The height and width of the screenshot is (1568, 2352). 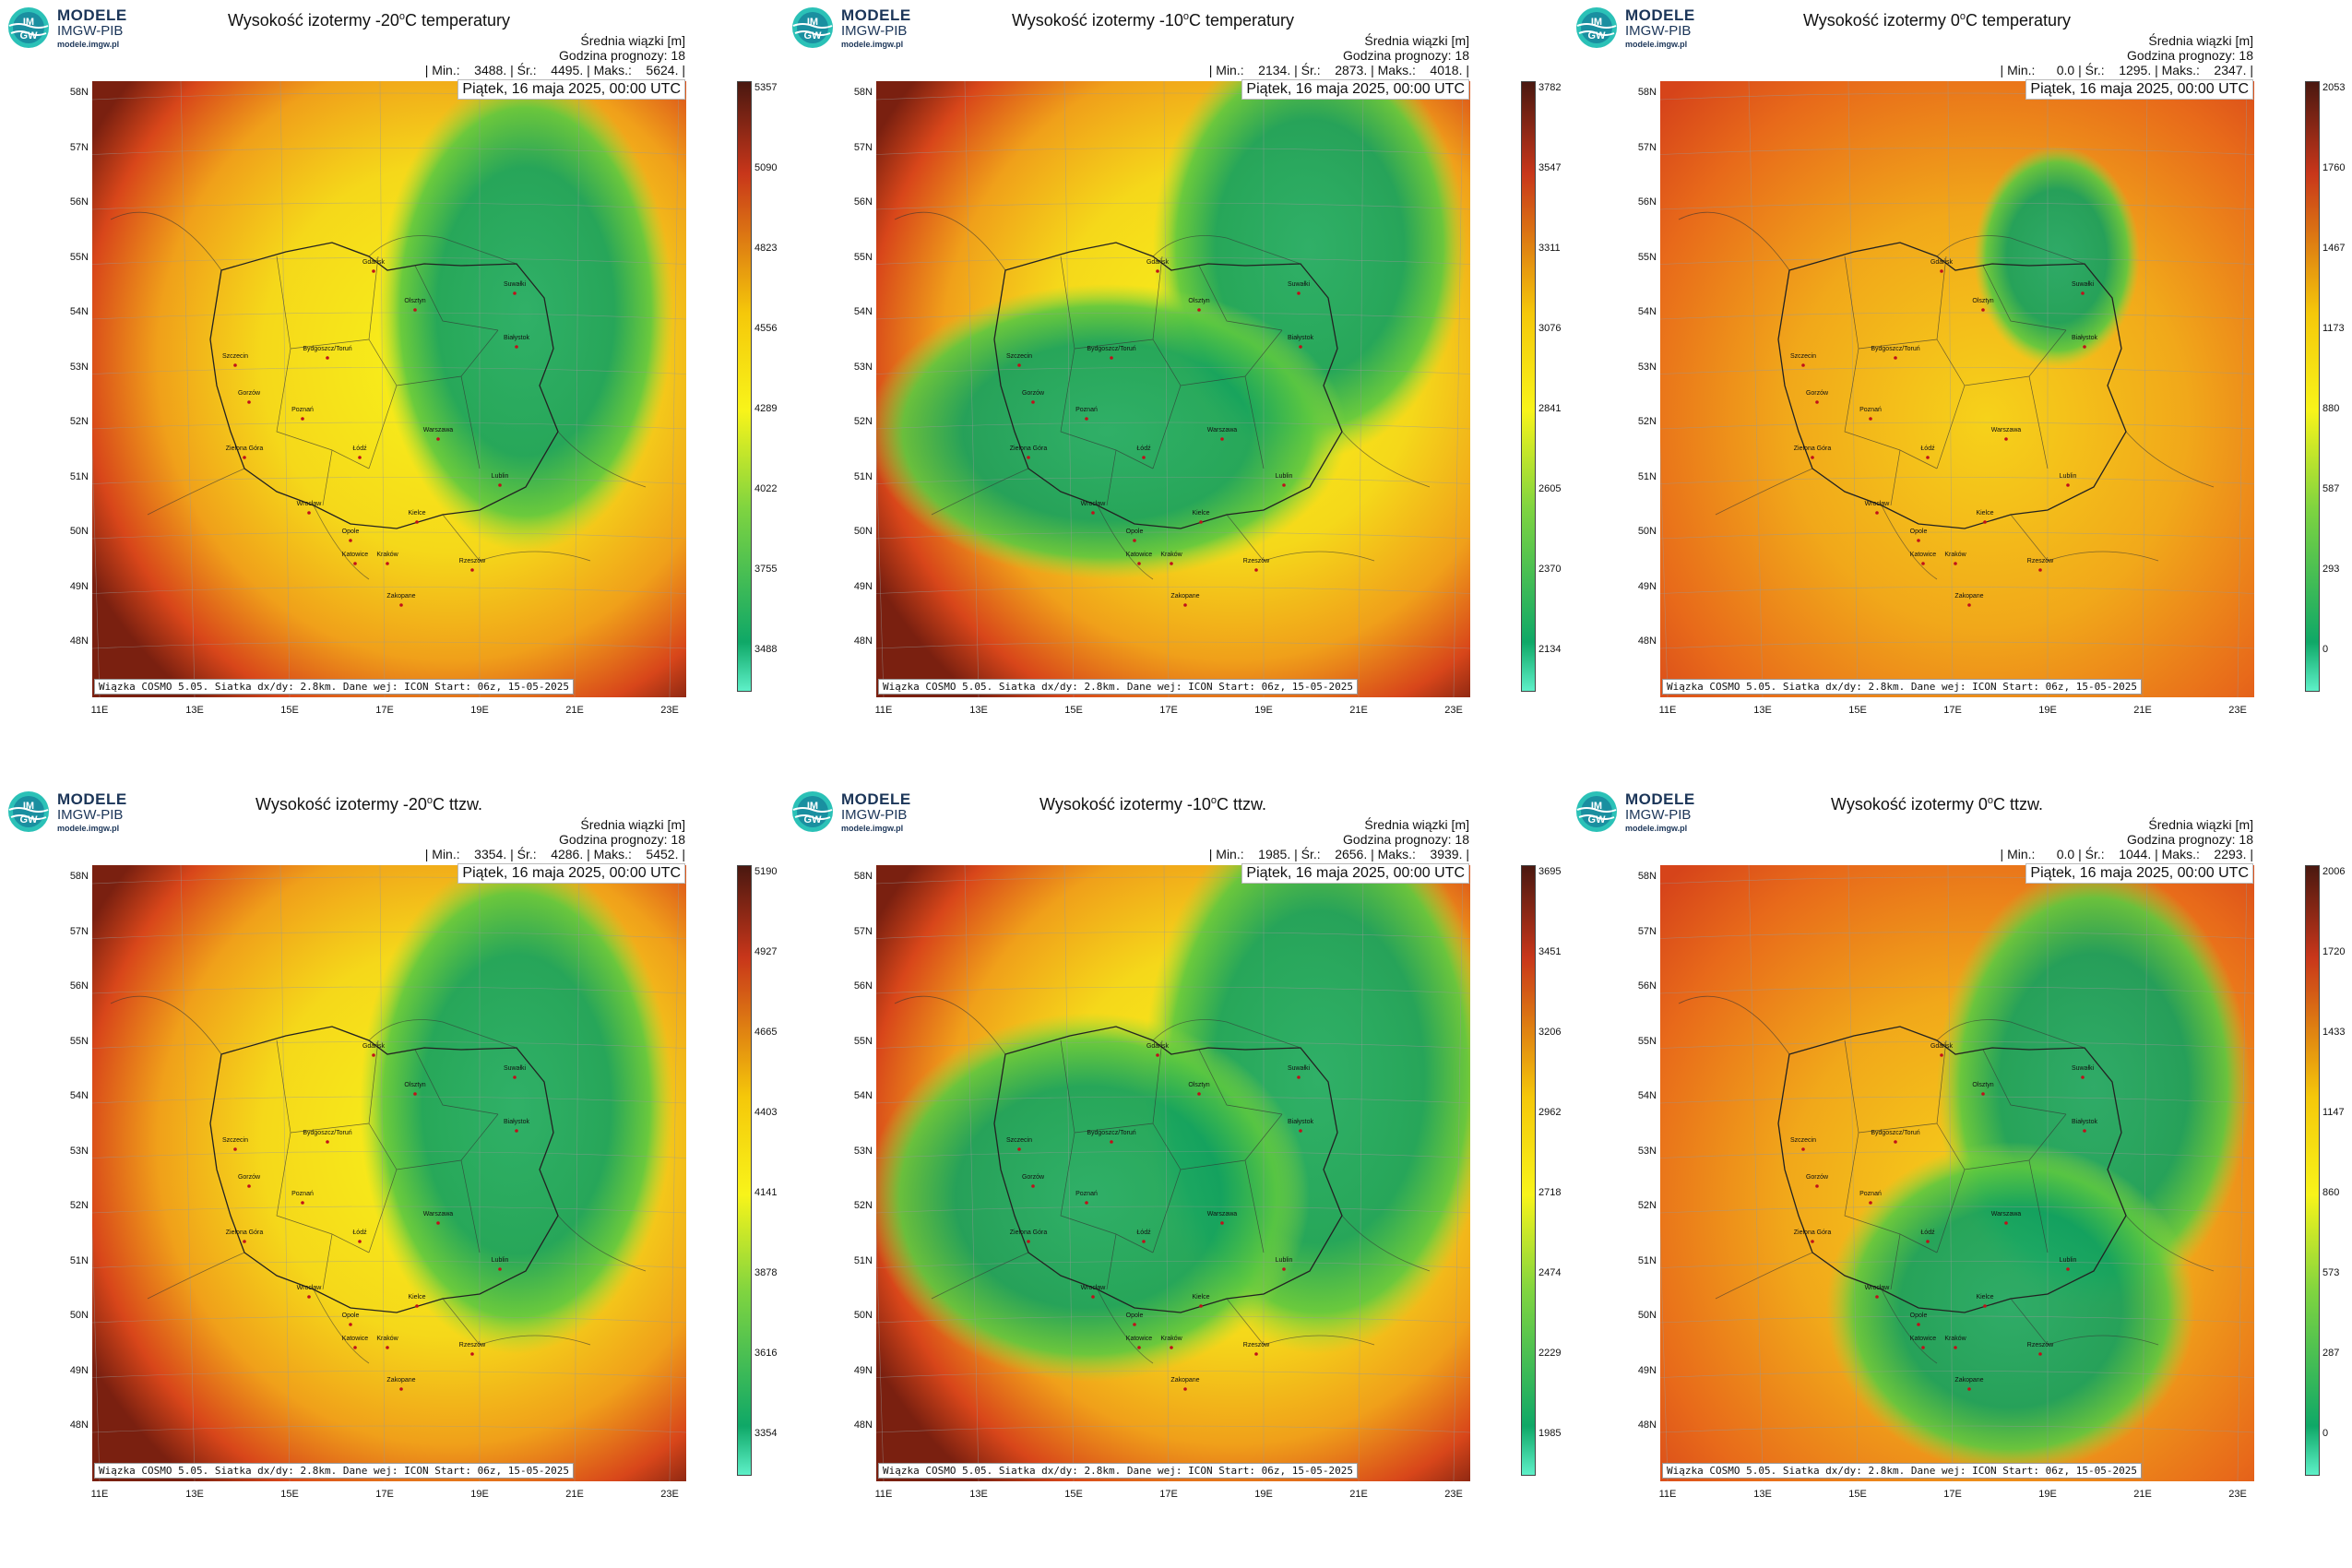 What do you see at coordinates (28, 806) in the screenshot?
I see `logo-im: IM` at bounding box center [28, 806].